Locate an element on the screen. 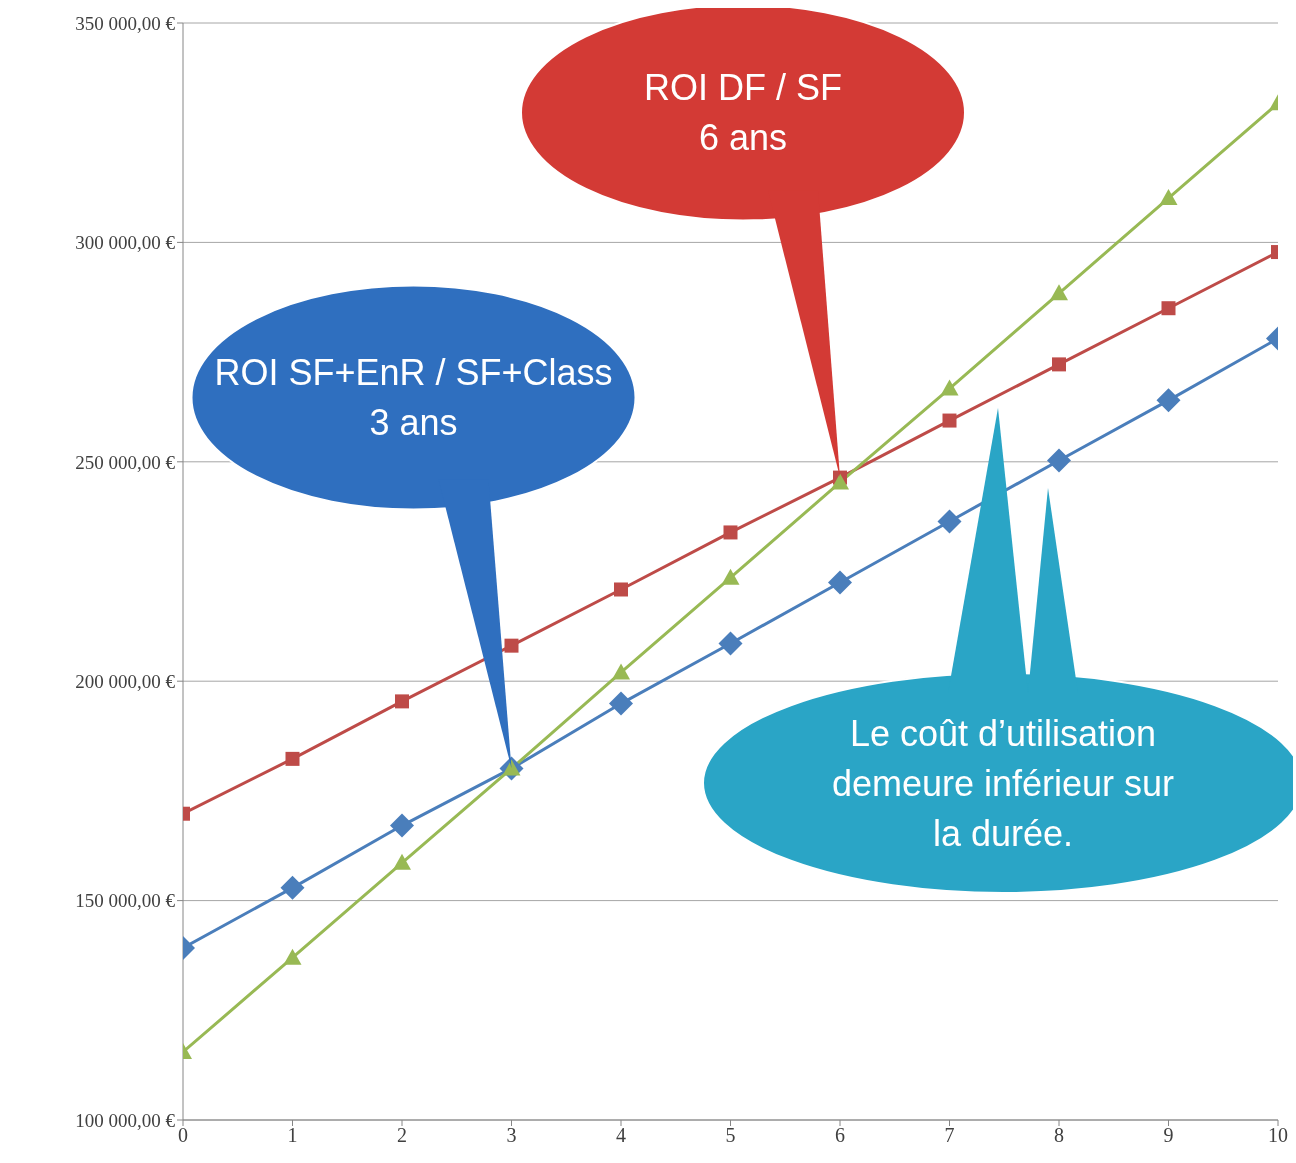  annotation: Le coût d’utilisation demeure inférieur sur la durée. is located at coordinates (1003, 783).